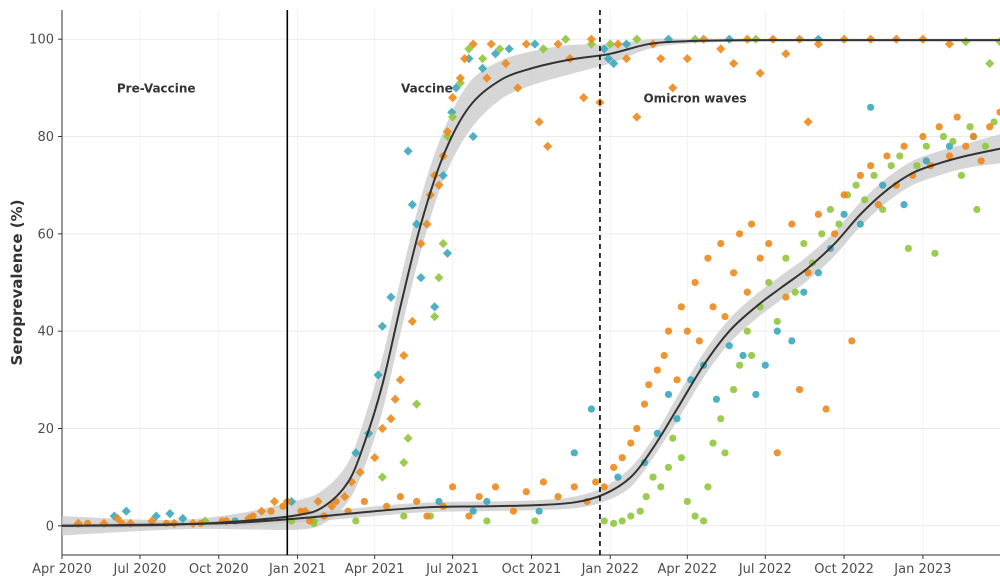 This screenshot has width=1000, height=577. I want to click on phase-label-pre-vaccine: Pre-Vaccine, so click(156, 89).